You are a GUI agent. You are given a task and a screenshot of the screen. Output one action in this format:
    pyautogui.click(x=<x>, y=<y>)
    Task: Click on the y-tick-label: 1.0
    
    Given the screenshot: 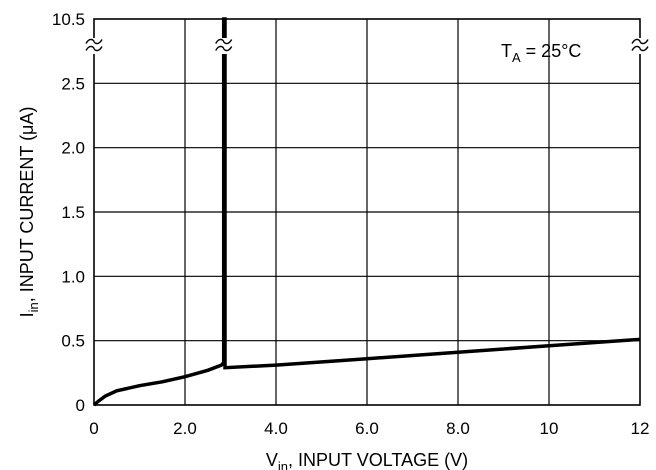 What is the action you would take?
    pyautogui.click(x=73, y=276)
    